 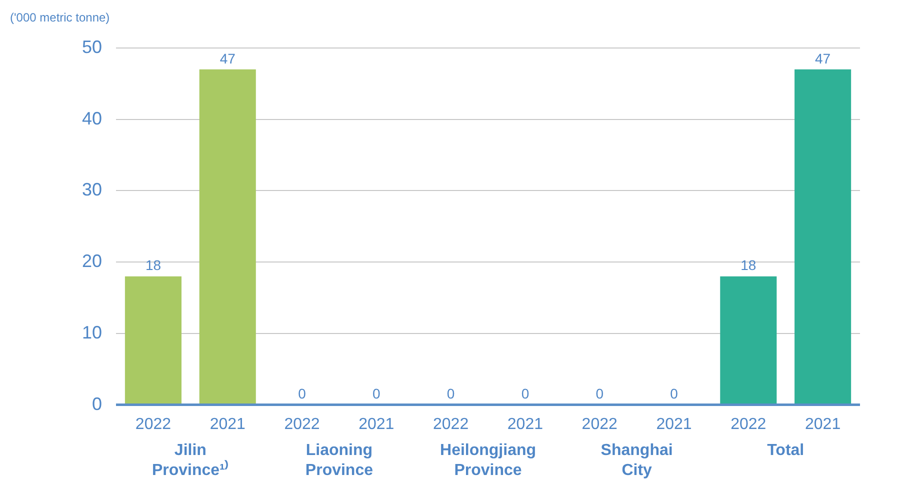 What do you see at coordinates (339, 461) in the screenshot?
I see `text: Liaoning Province` at bounding box center [339, 461].